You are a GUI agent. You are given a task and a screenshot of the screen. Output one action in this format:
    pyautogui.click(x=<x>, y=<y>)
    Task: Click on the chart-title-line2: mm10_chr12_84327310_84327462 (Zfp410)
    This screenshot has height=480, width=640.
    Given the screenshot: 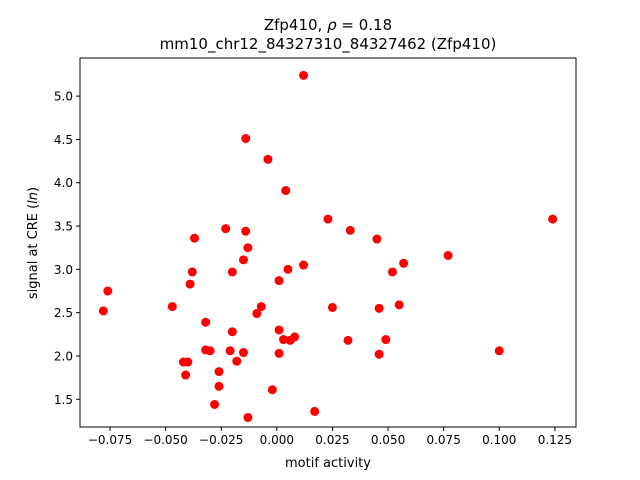 What is the action you would take?
    pyautogui.click(x=328, y=44)
    